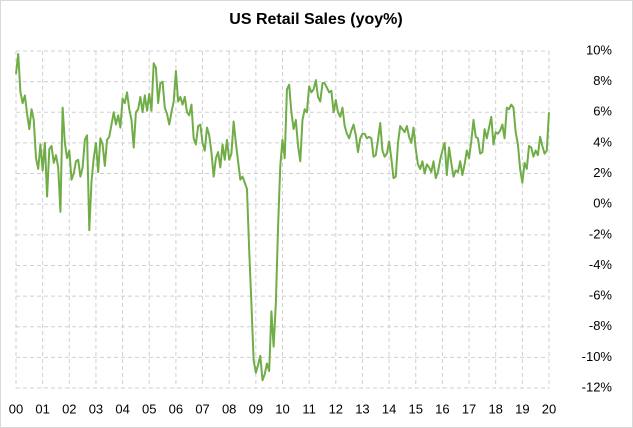 The width and height of the screenshot is (633, 428). Describe the element at coordinates (522, 408) in the screenshot. I see `x-tick-label: 19` at that location.